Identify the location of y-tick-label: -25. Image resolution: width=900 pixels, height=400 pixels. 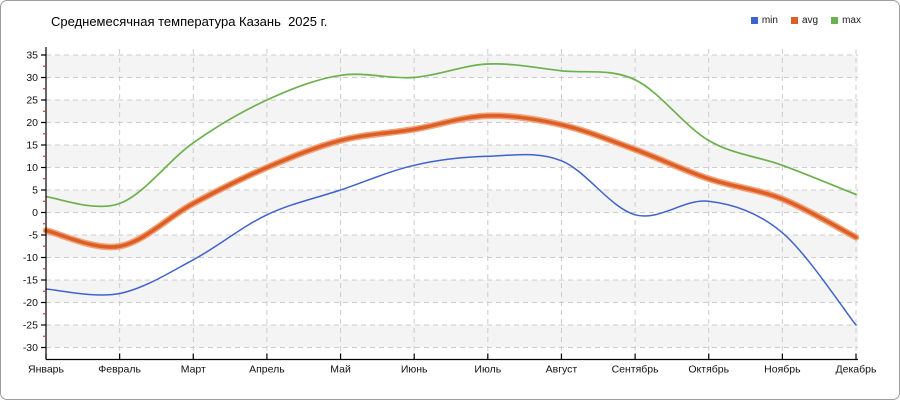
(30, 326).